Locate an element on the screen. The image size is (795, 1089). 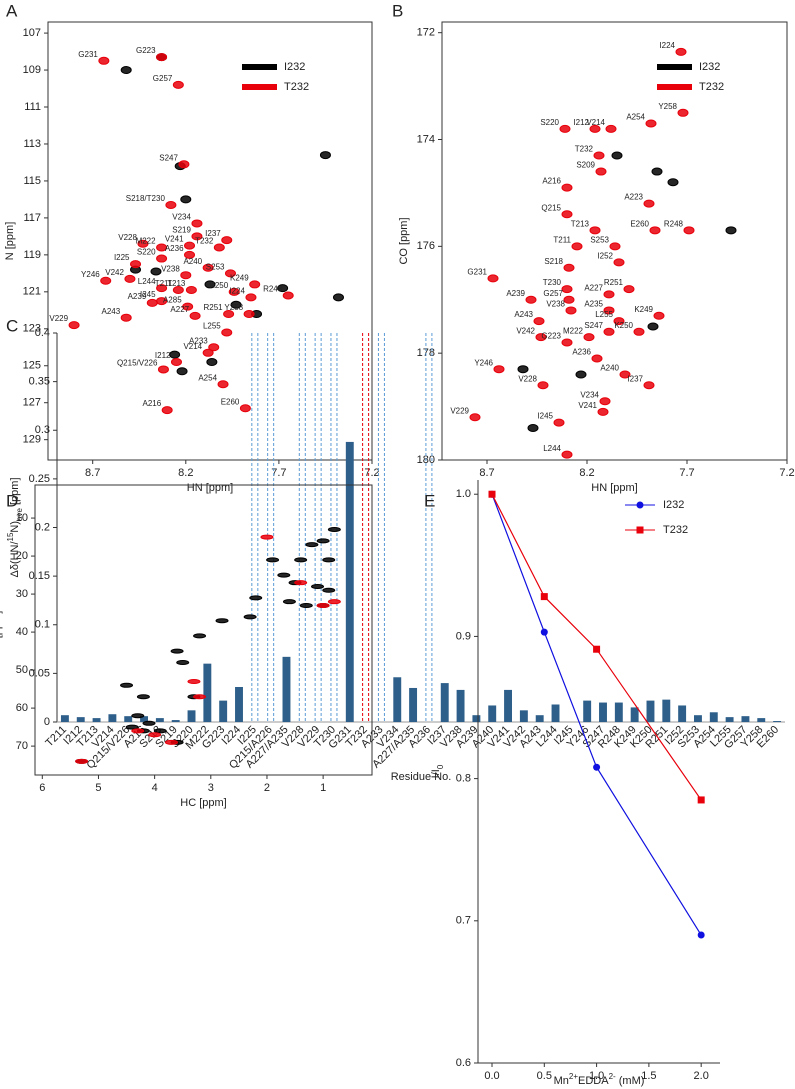
peak-label: T211 is located at coordinates (164, 283).